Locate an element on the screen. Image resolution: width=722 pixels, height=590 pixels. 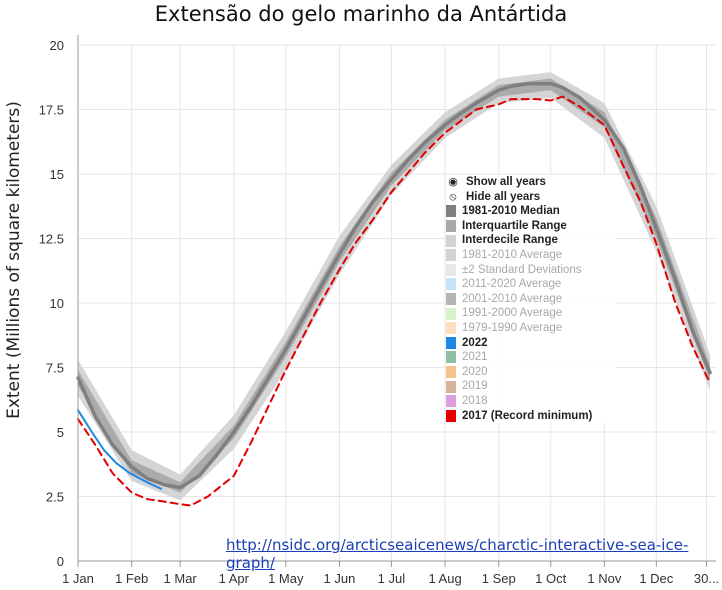
legend-item-2019: 2019 is located at coordinates (531, 386).